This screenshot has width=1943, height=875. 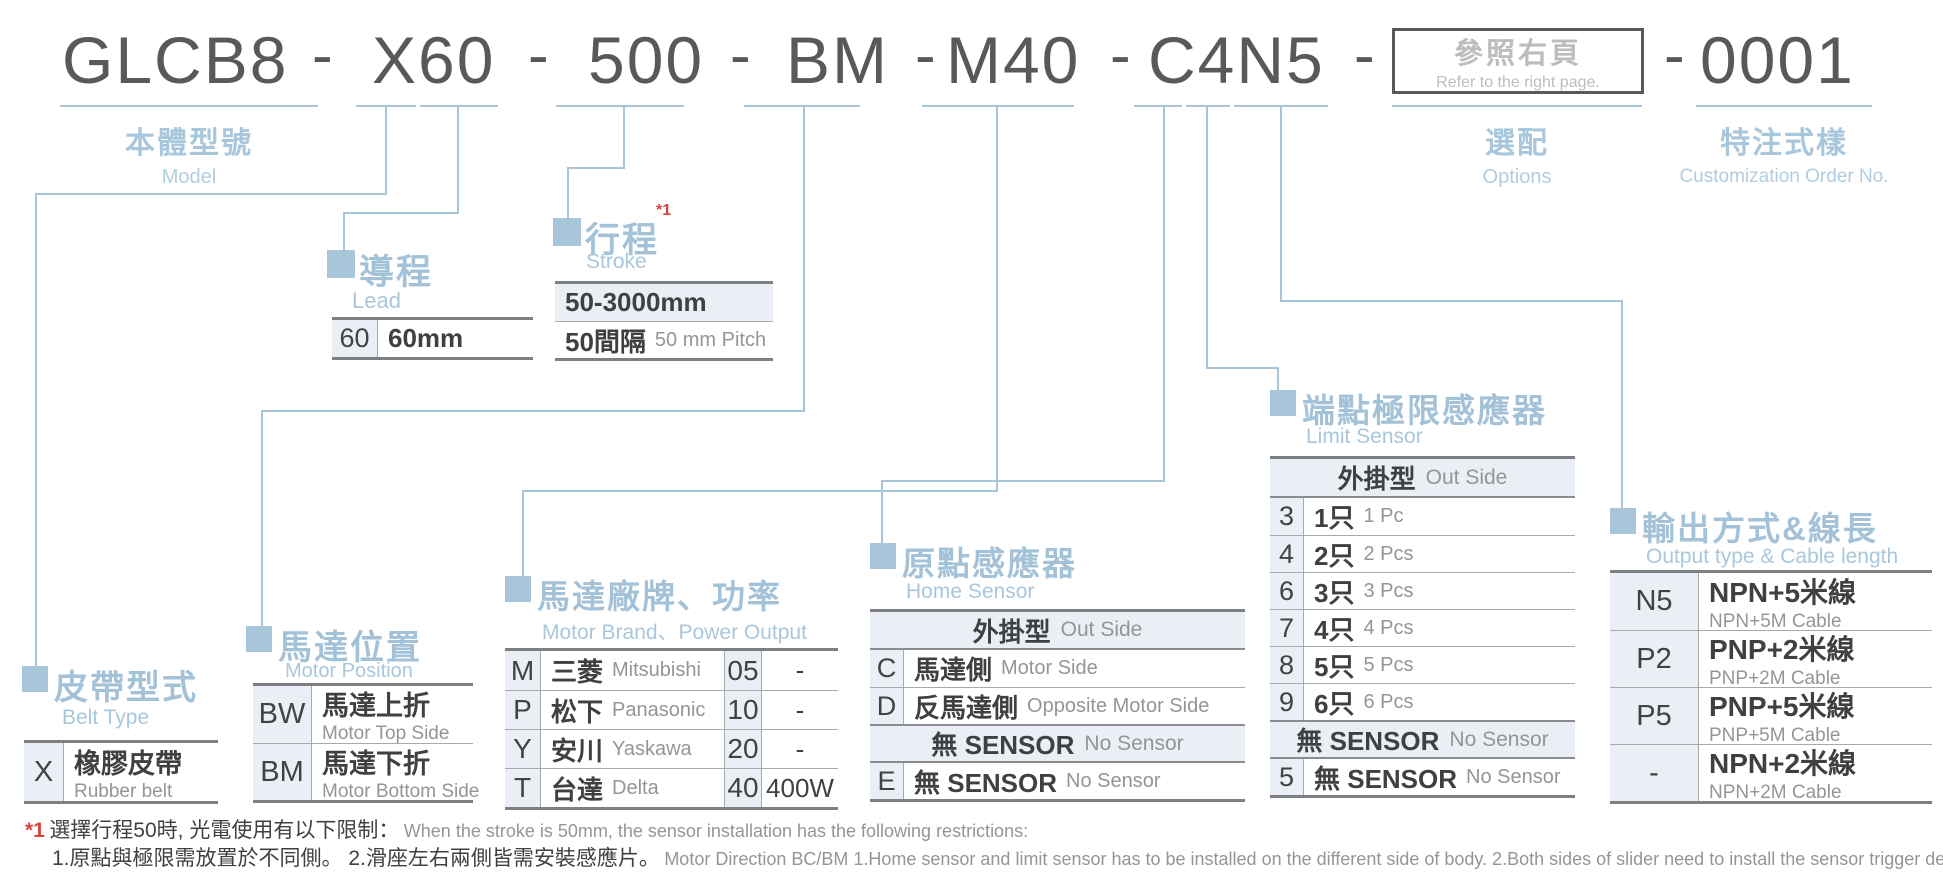 I want to click on home-desc: 馬達側 Motor Side, so click(x=1074, y=668).